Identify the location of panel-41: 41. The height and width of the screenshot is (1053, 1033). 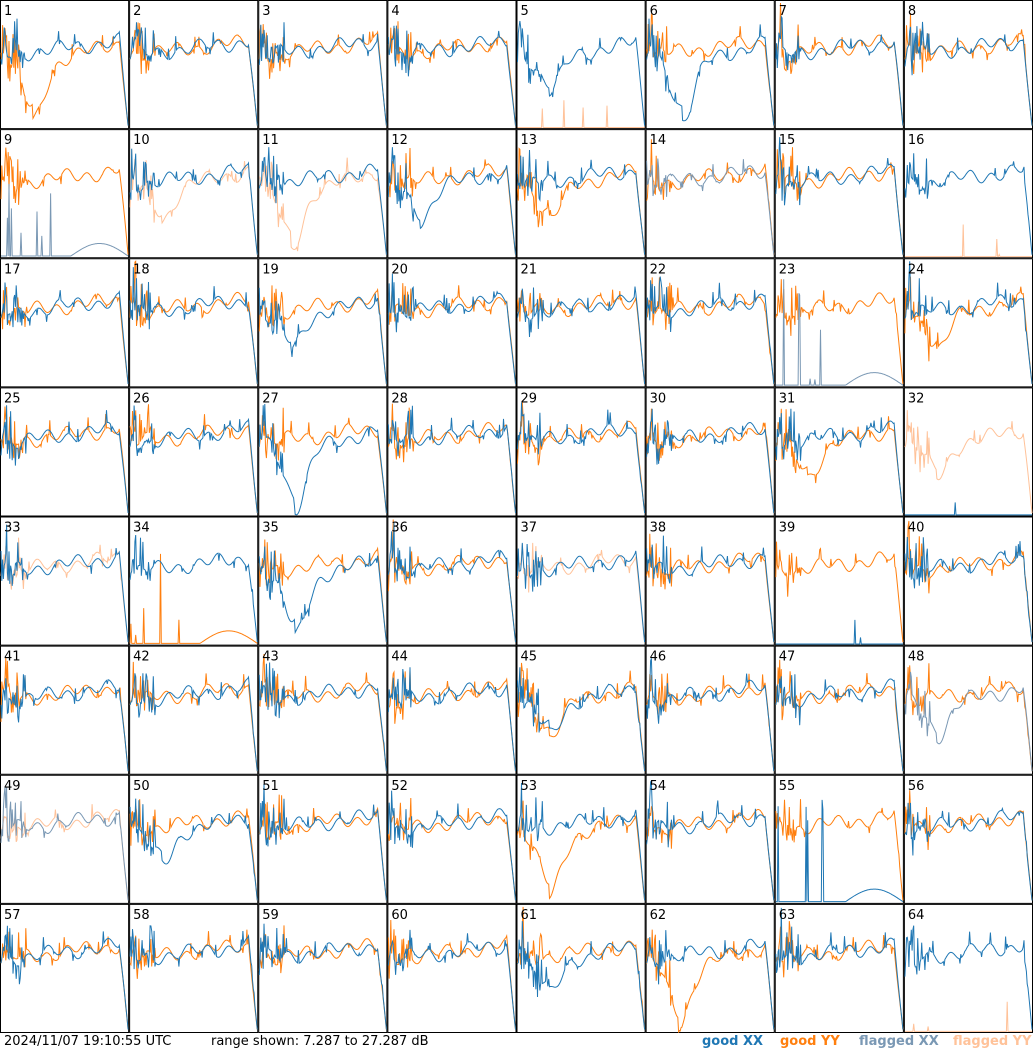
(65, 710).